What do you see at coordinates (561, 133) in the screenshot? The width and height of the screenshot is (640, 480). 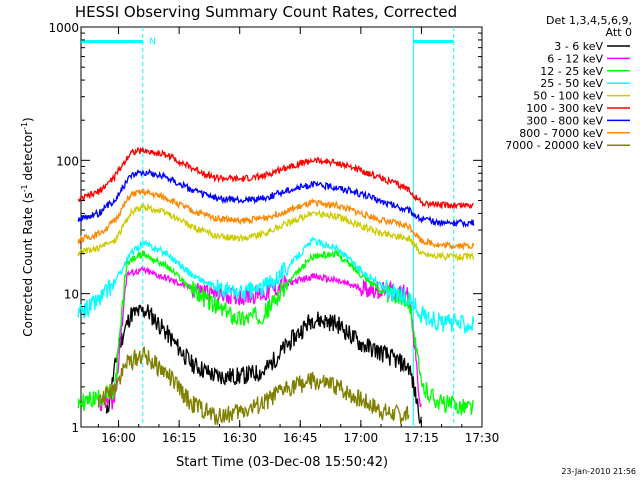 I see `legend-label-8: 800 - 7000 keV` at bounding box center [561, 133].